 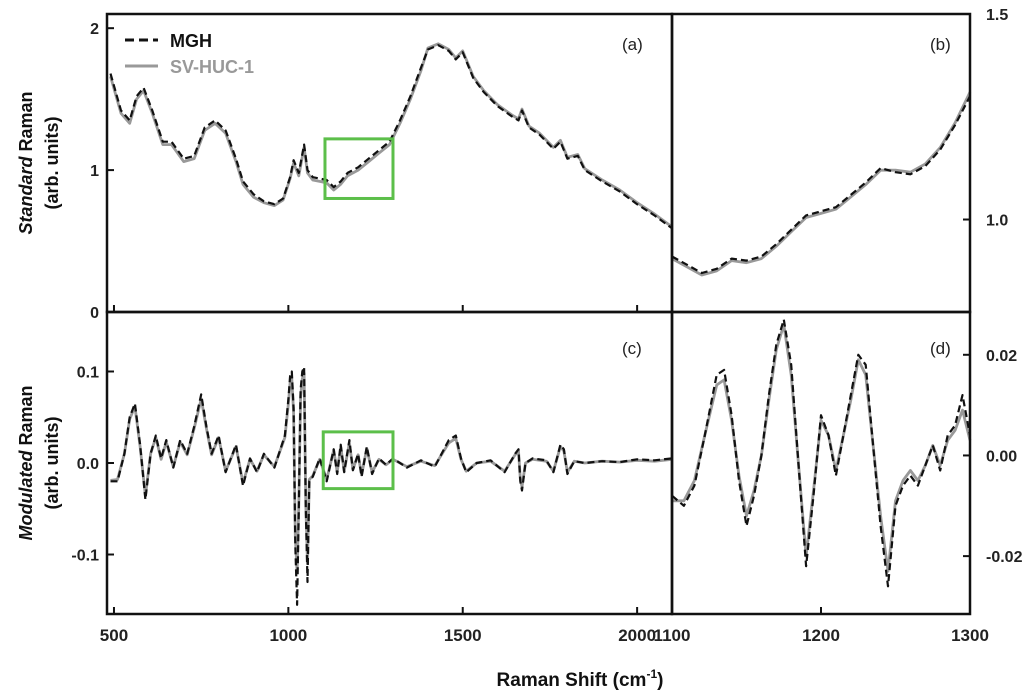 What do you see at coordinates (463, 635) in the screenshot?
I see `panel-c-xtick-label: 1500` at bounding box center [463, 635].